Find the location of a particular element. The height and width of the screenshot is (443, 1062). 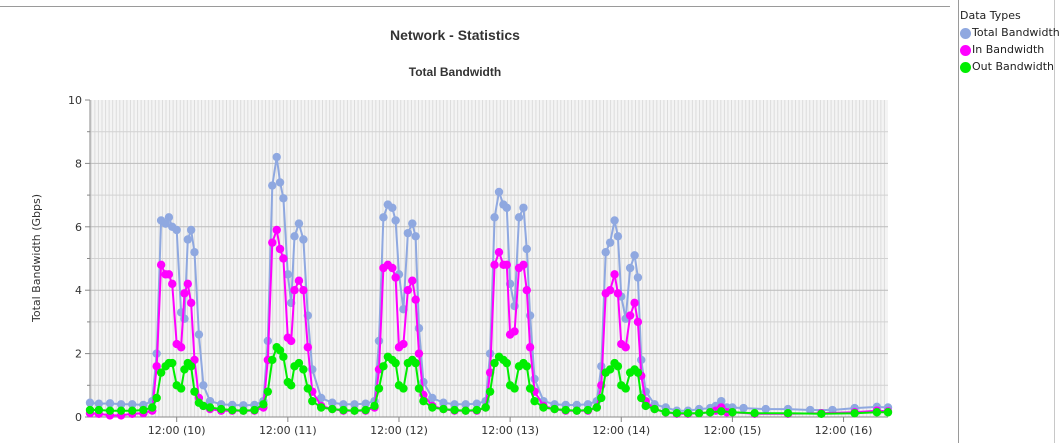

legend-title: Data Types is located at coordinates (990, 15).